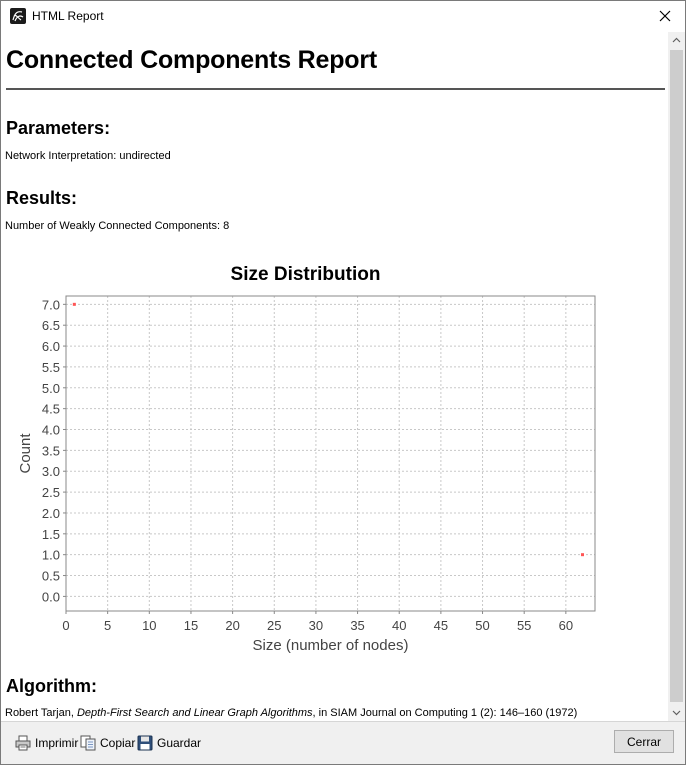 Image resolution: width=686 pixels, height=765 pixels. What do you see at coordinates (51, 450) in the screenshot?
I see `y-tick-label: 3.5` at bounding box center [51, 450].